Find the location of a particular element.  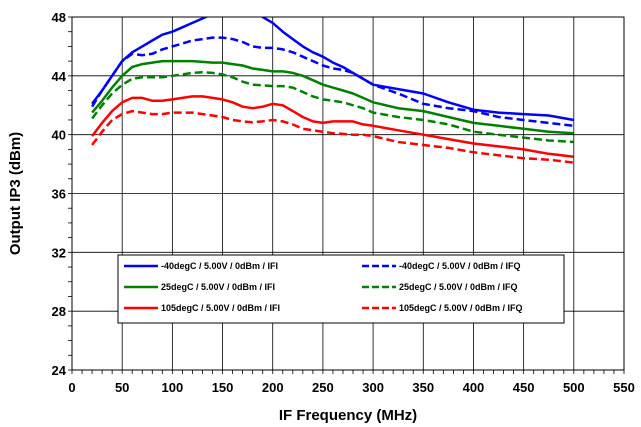

legend-label-4: 105degC / 5.00V / 0dBm / IFI is located at coordinates (220, 308).